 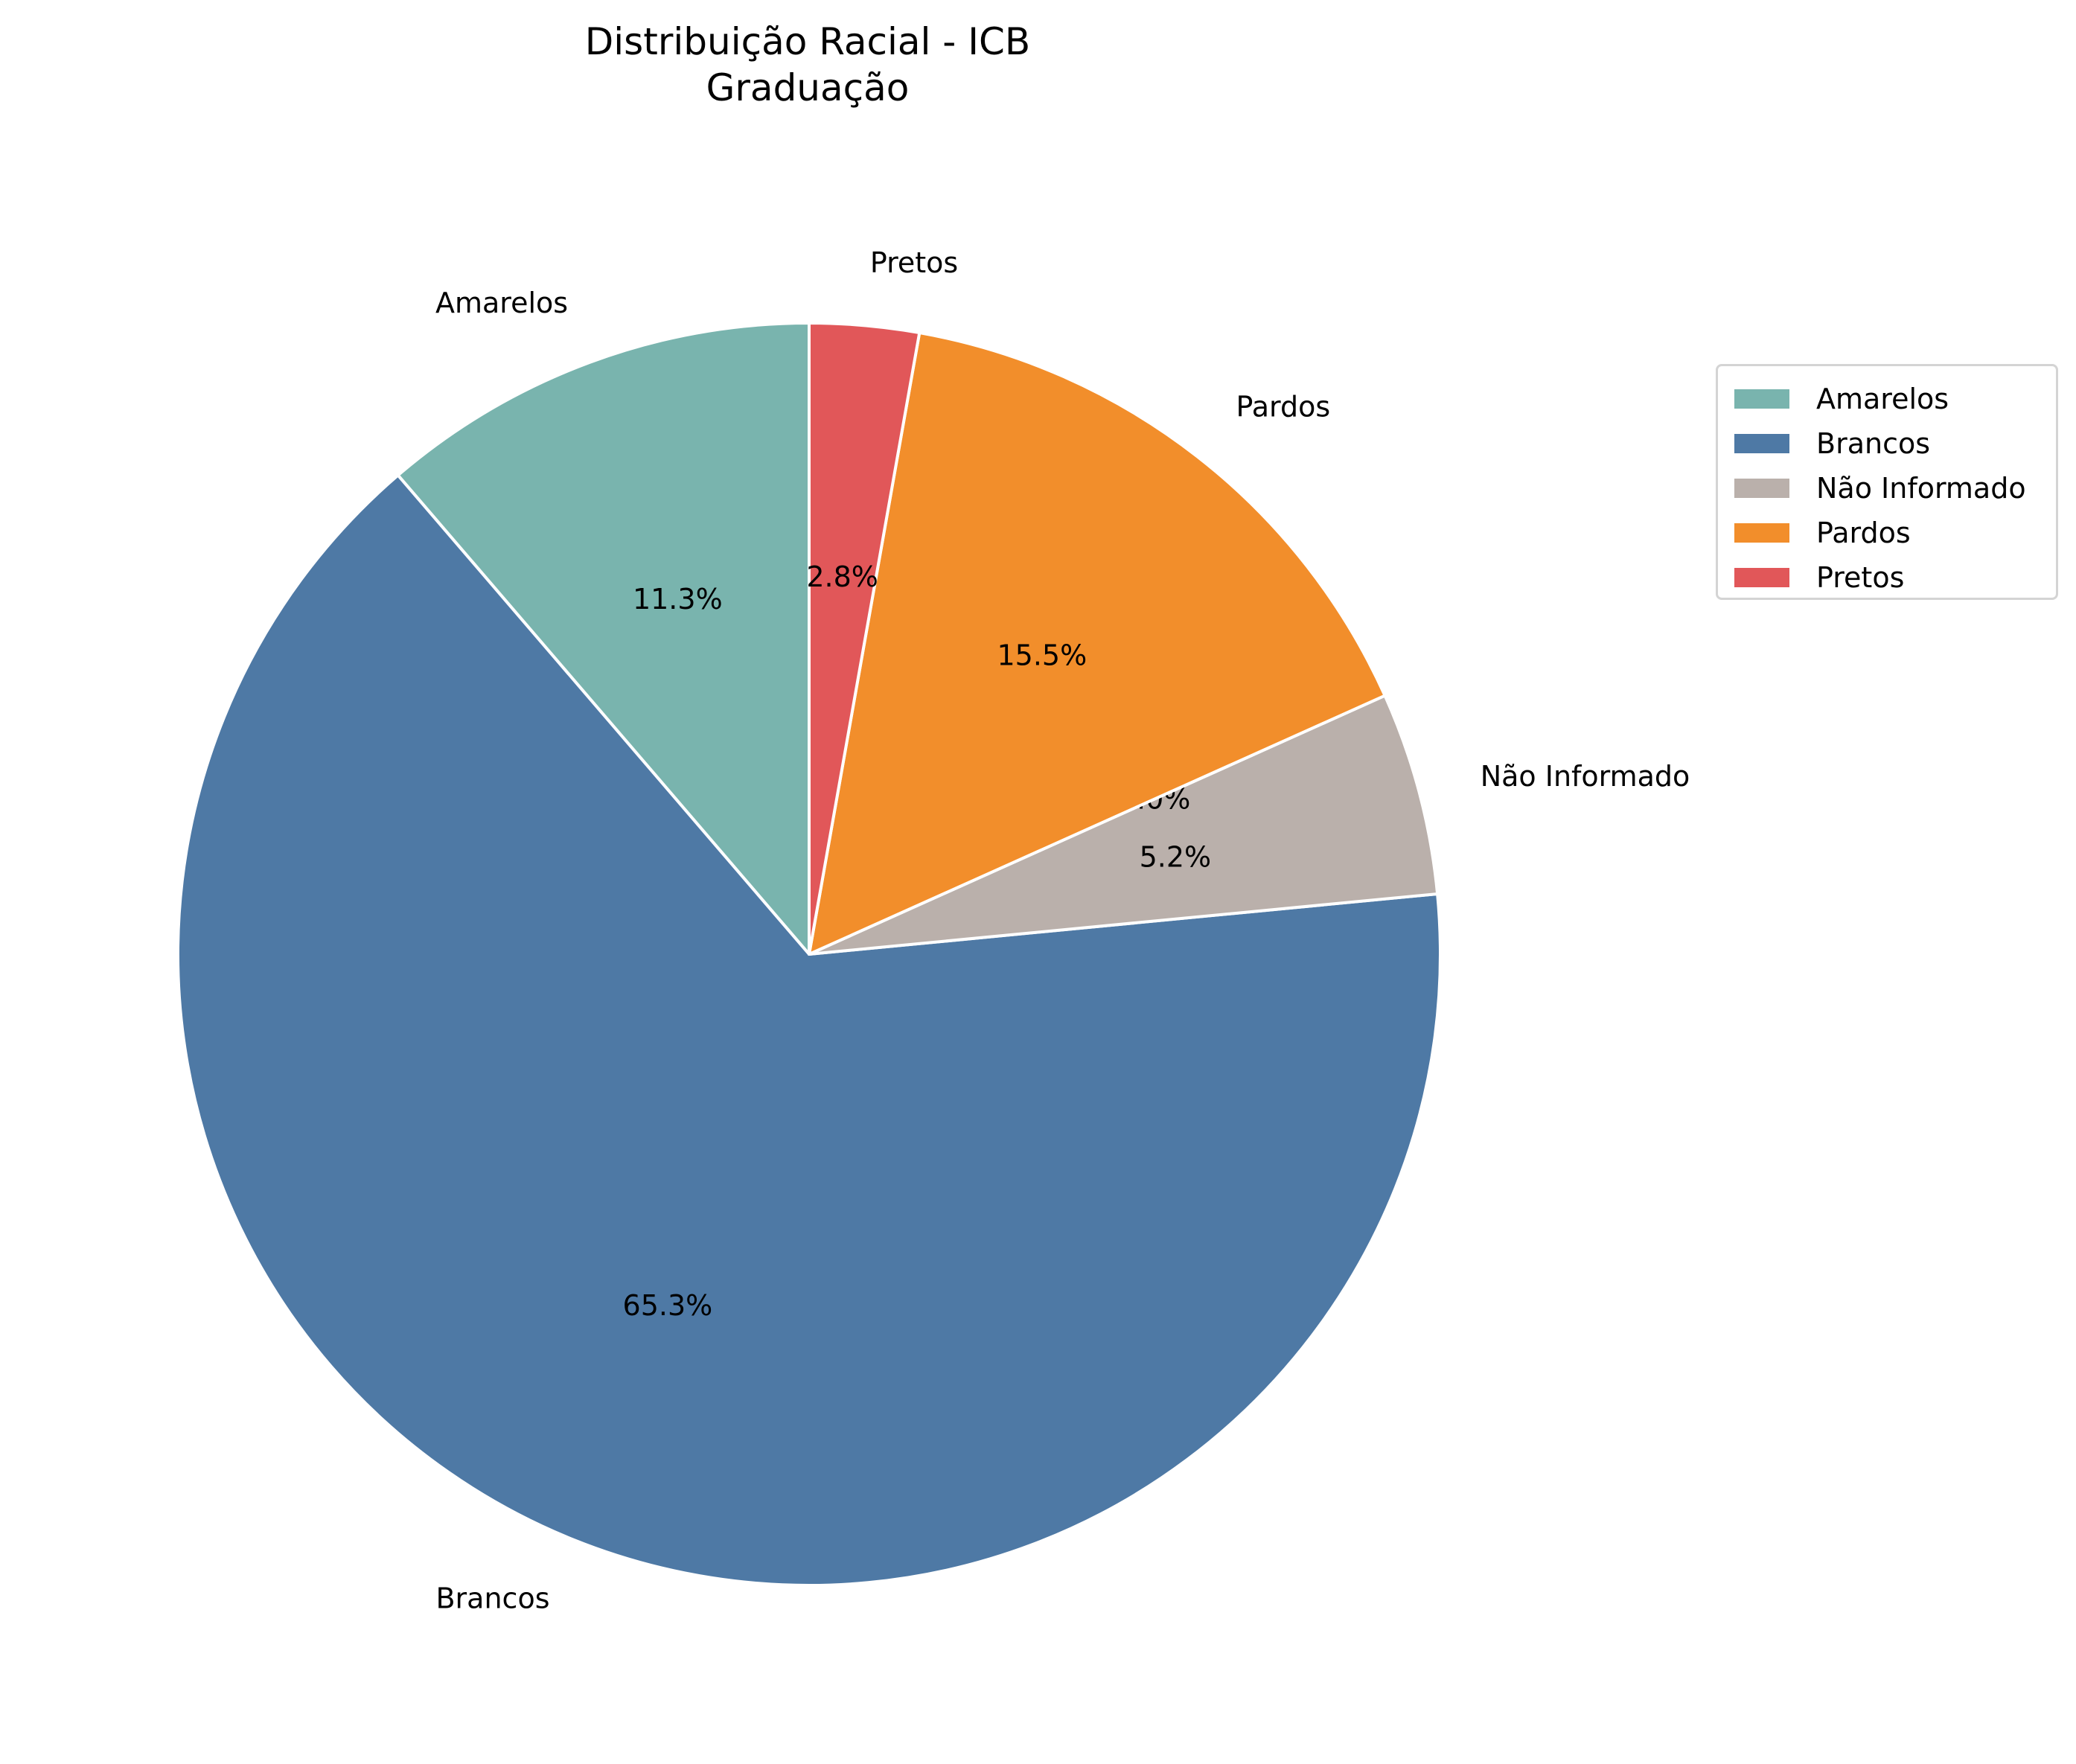 What do you see at coordinates (808, 87) in the screenshot?
I see `chart-subtitle: Graduação` at bounding box center [808, 87].